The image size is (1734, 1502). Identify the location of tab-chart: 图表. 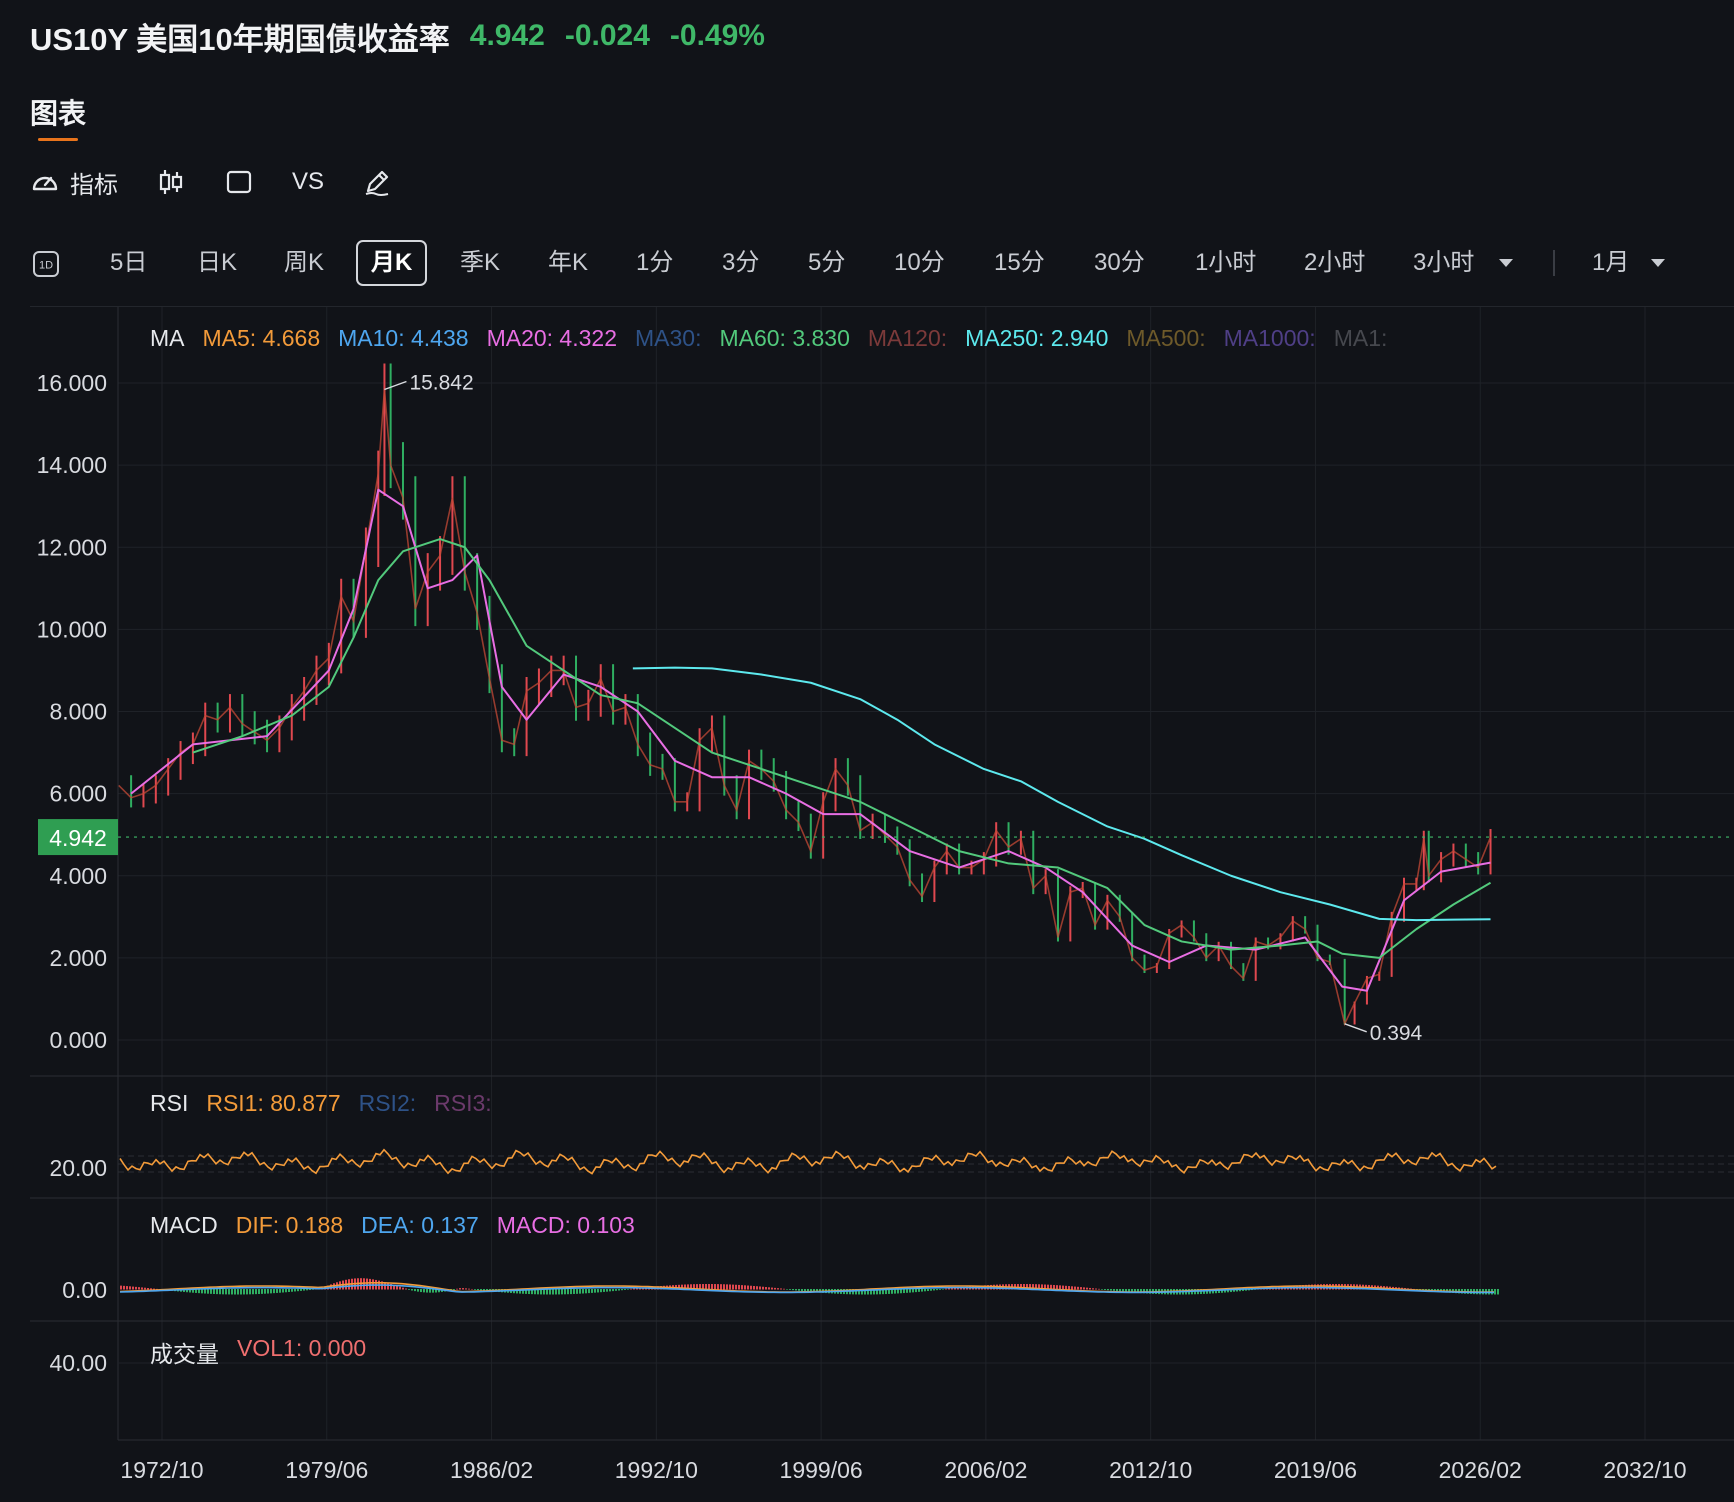
(58, 113).